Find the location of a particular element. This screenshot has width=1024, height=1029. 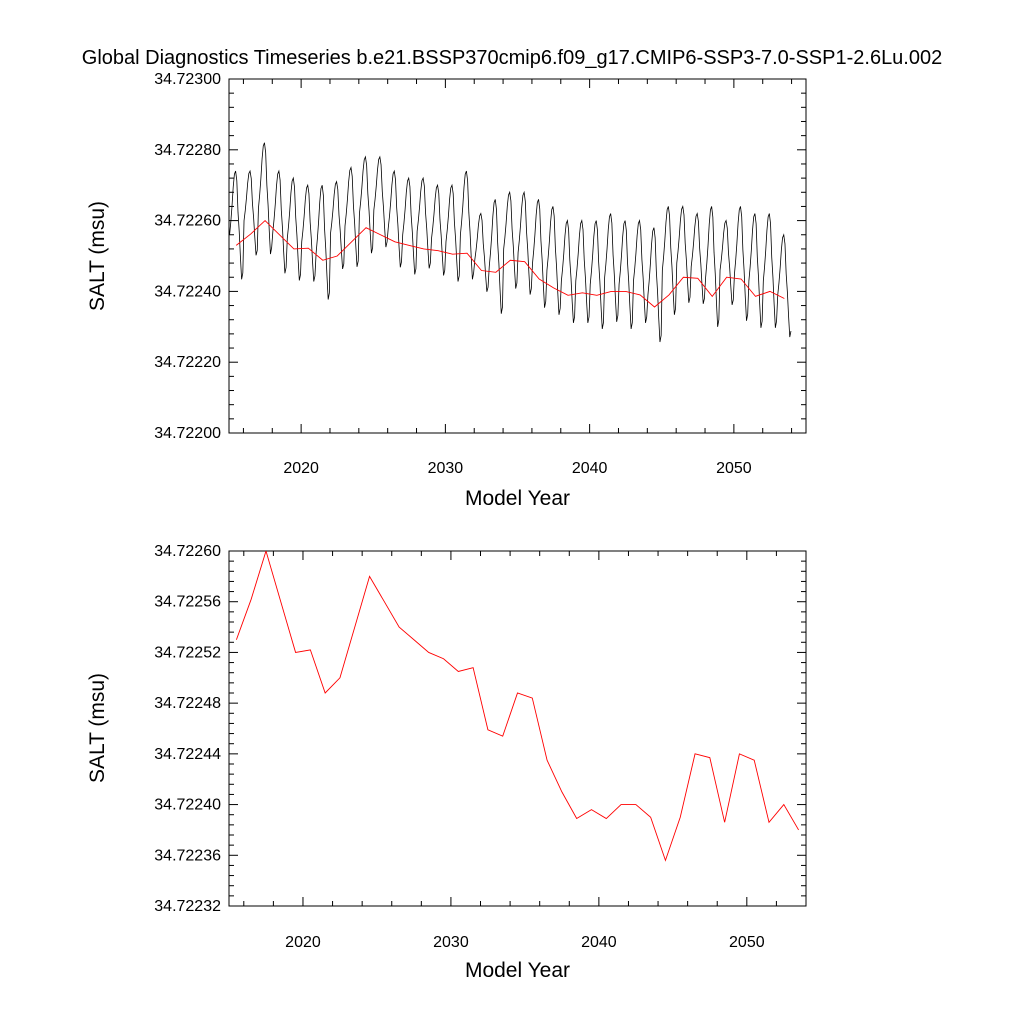

y-tick-label: 34.72200 is located at coordinates (187, 433).